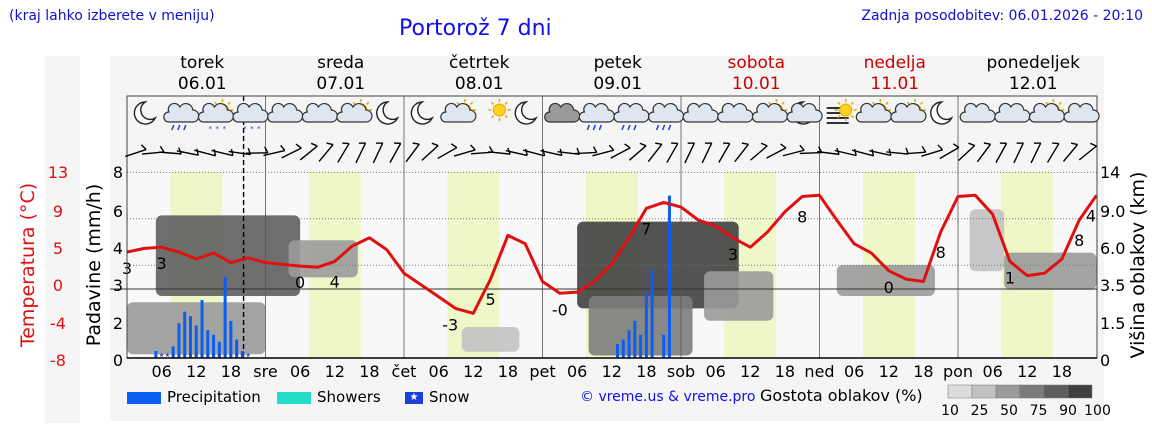 The width and height of the screenshot is (1152, 443). What do you see at coordinates (756, 84) in the screenshot?
I see `day-date: 10.01` at bounding box center [756, 84].